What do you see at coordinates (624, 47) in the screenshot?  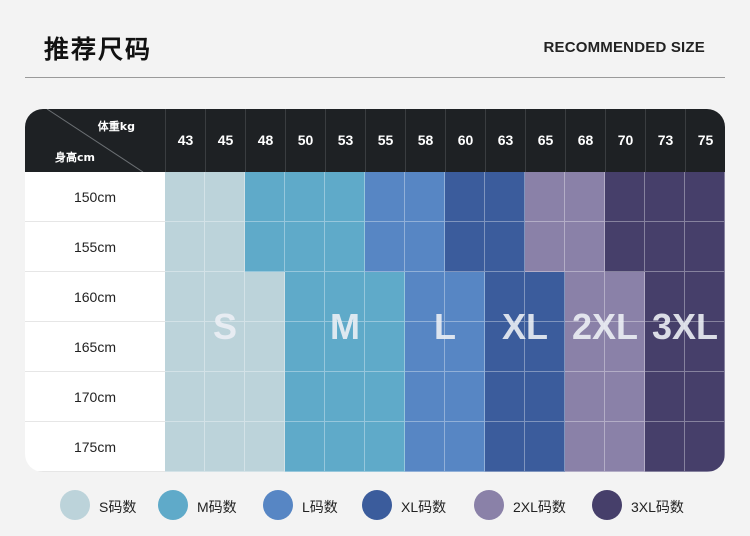 I see `page-subtitle: RECOMMENDED SIZE` at bounding box center [624, 47].